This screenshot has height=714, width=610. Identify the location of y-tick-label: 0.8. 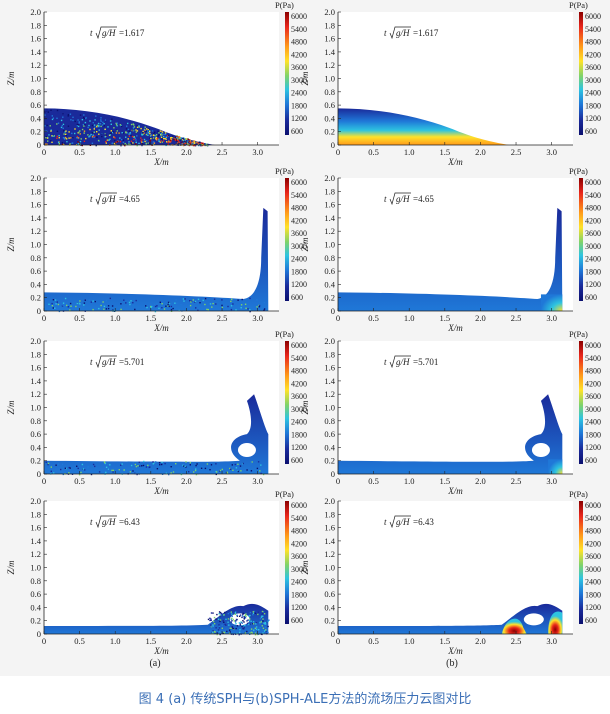
(329, 581).